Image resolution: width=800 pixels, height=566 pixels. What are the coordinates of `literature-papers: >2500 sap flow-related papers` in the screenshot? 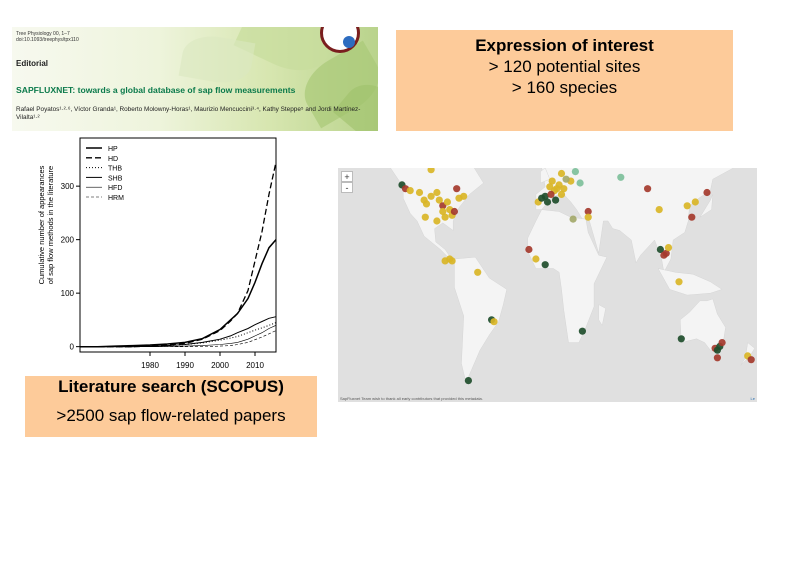 It's located at (171, 415).